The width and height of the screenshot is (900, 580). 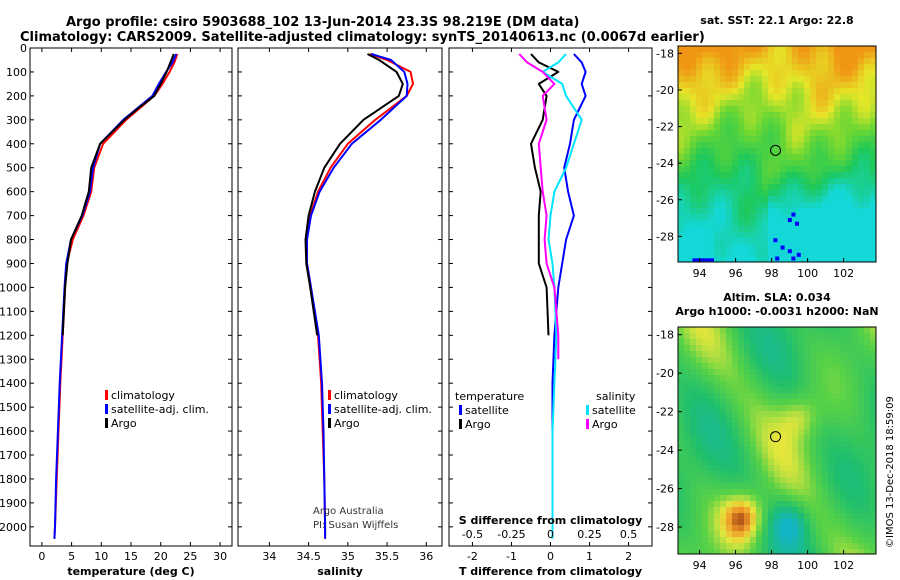 I want to click on legend-swatch, so click(x=460, y=424).